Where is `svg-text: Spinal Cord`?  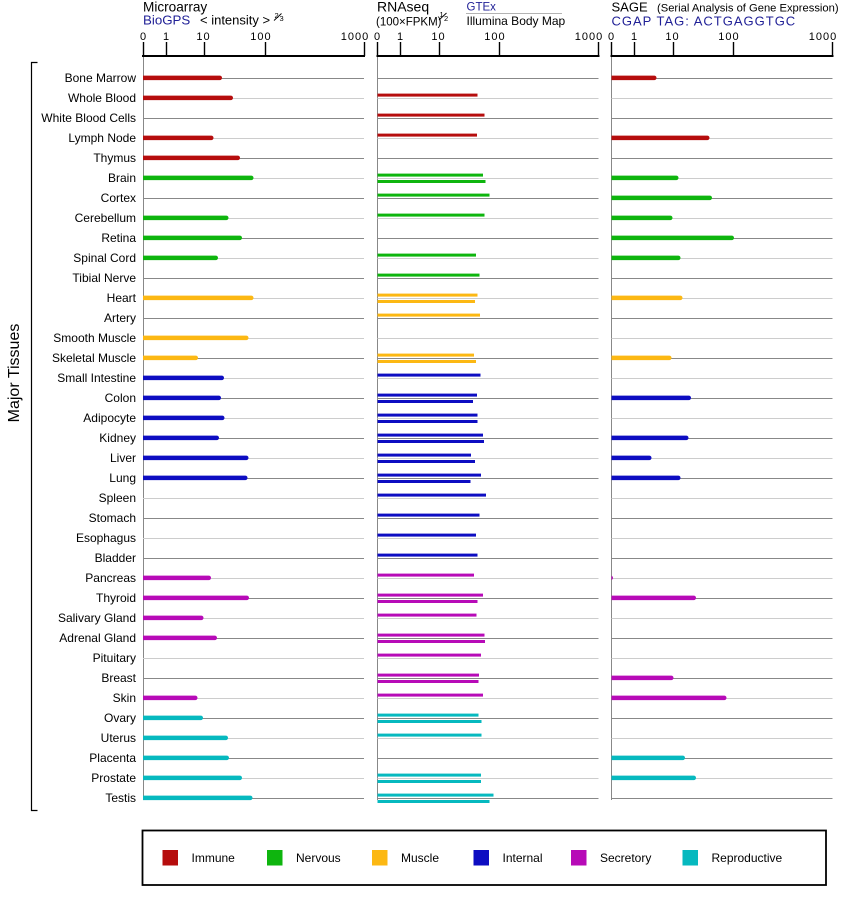 svg-text: Spinal Cord is located at coordinates (104, 258).